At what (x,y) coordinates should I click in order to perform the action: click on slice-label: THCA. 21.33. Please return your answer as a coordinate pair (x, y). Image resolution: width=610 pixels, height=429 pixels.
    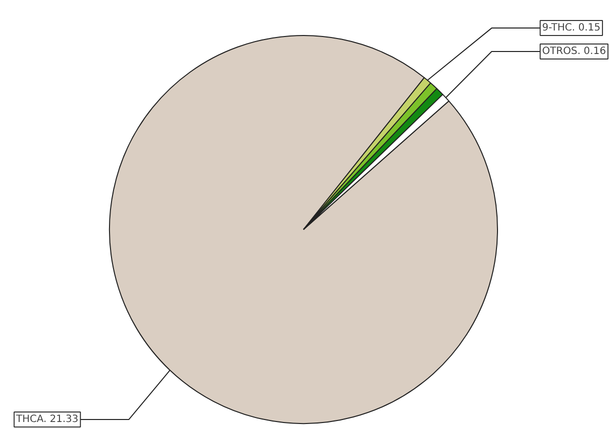
    Looking at the image, I should click on (46, 419).